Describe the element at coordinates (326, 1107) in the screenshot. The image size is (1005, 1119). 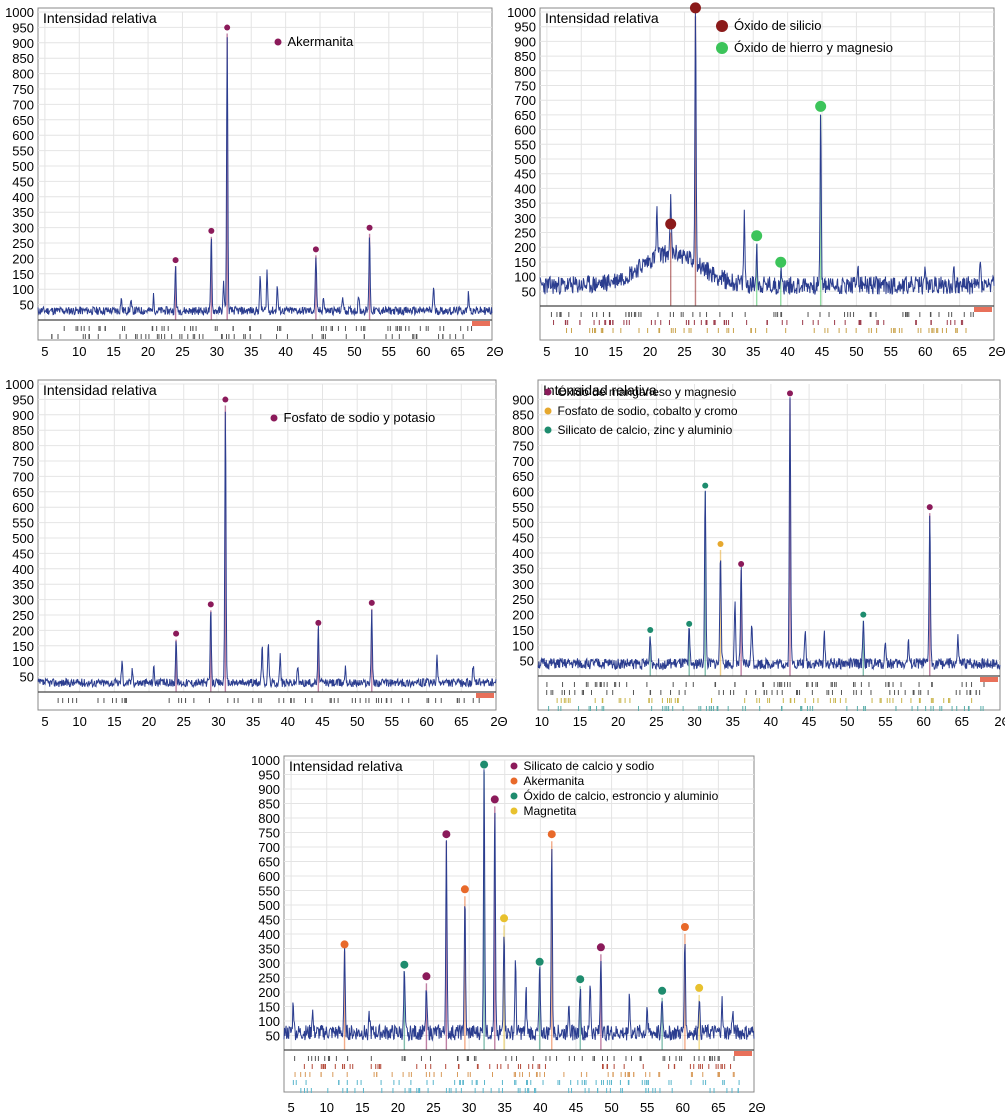
I see `x-tick-label: 10` at that location.